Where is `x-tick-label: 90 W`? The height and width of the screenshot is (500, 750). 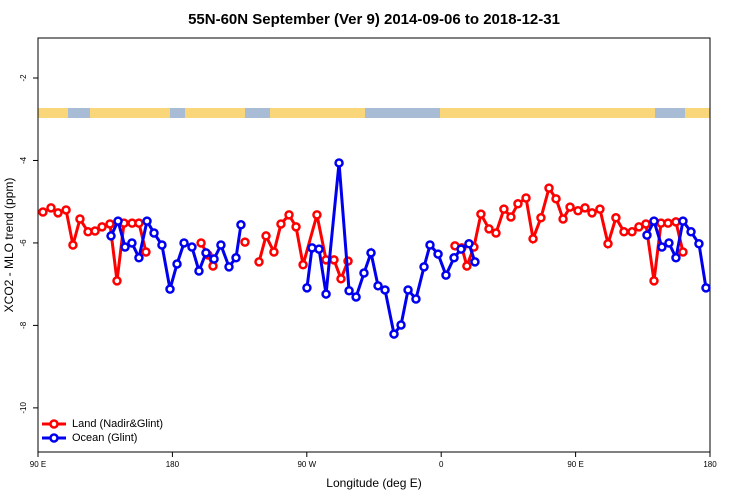
x-tick-label: 90 W is located at coordinates (306, 464).